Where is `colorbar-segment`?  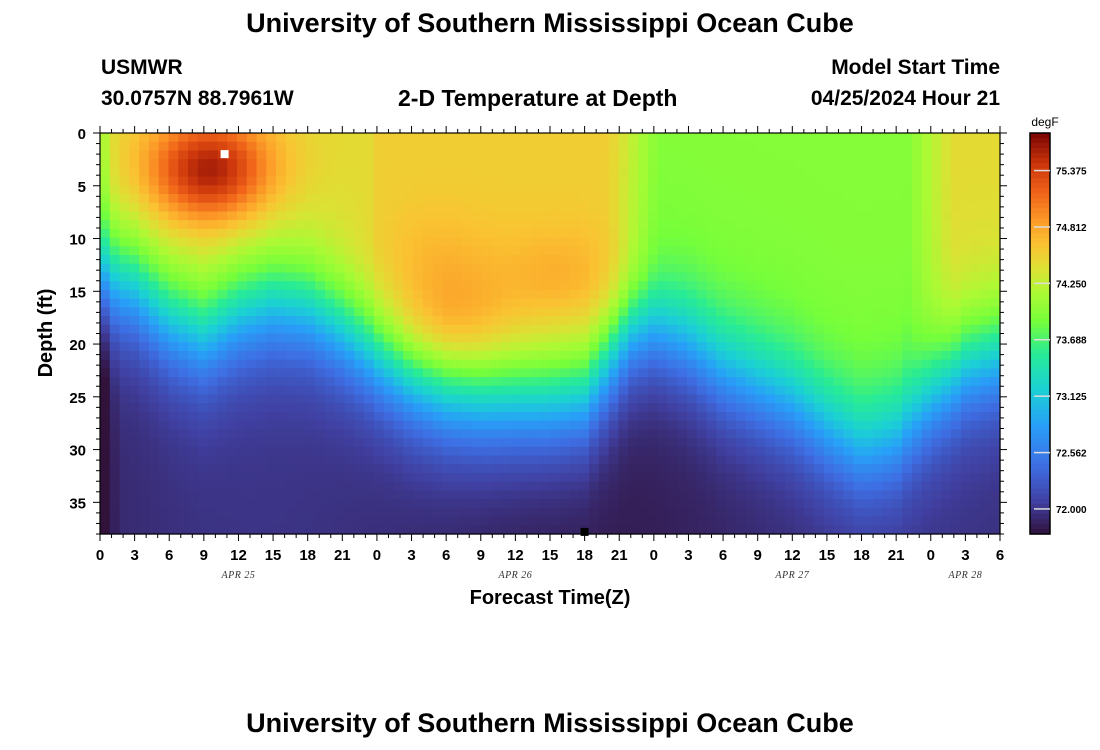
colorbar-segment is located at coordinates (1040, 241).